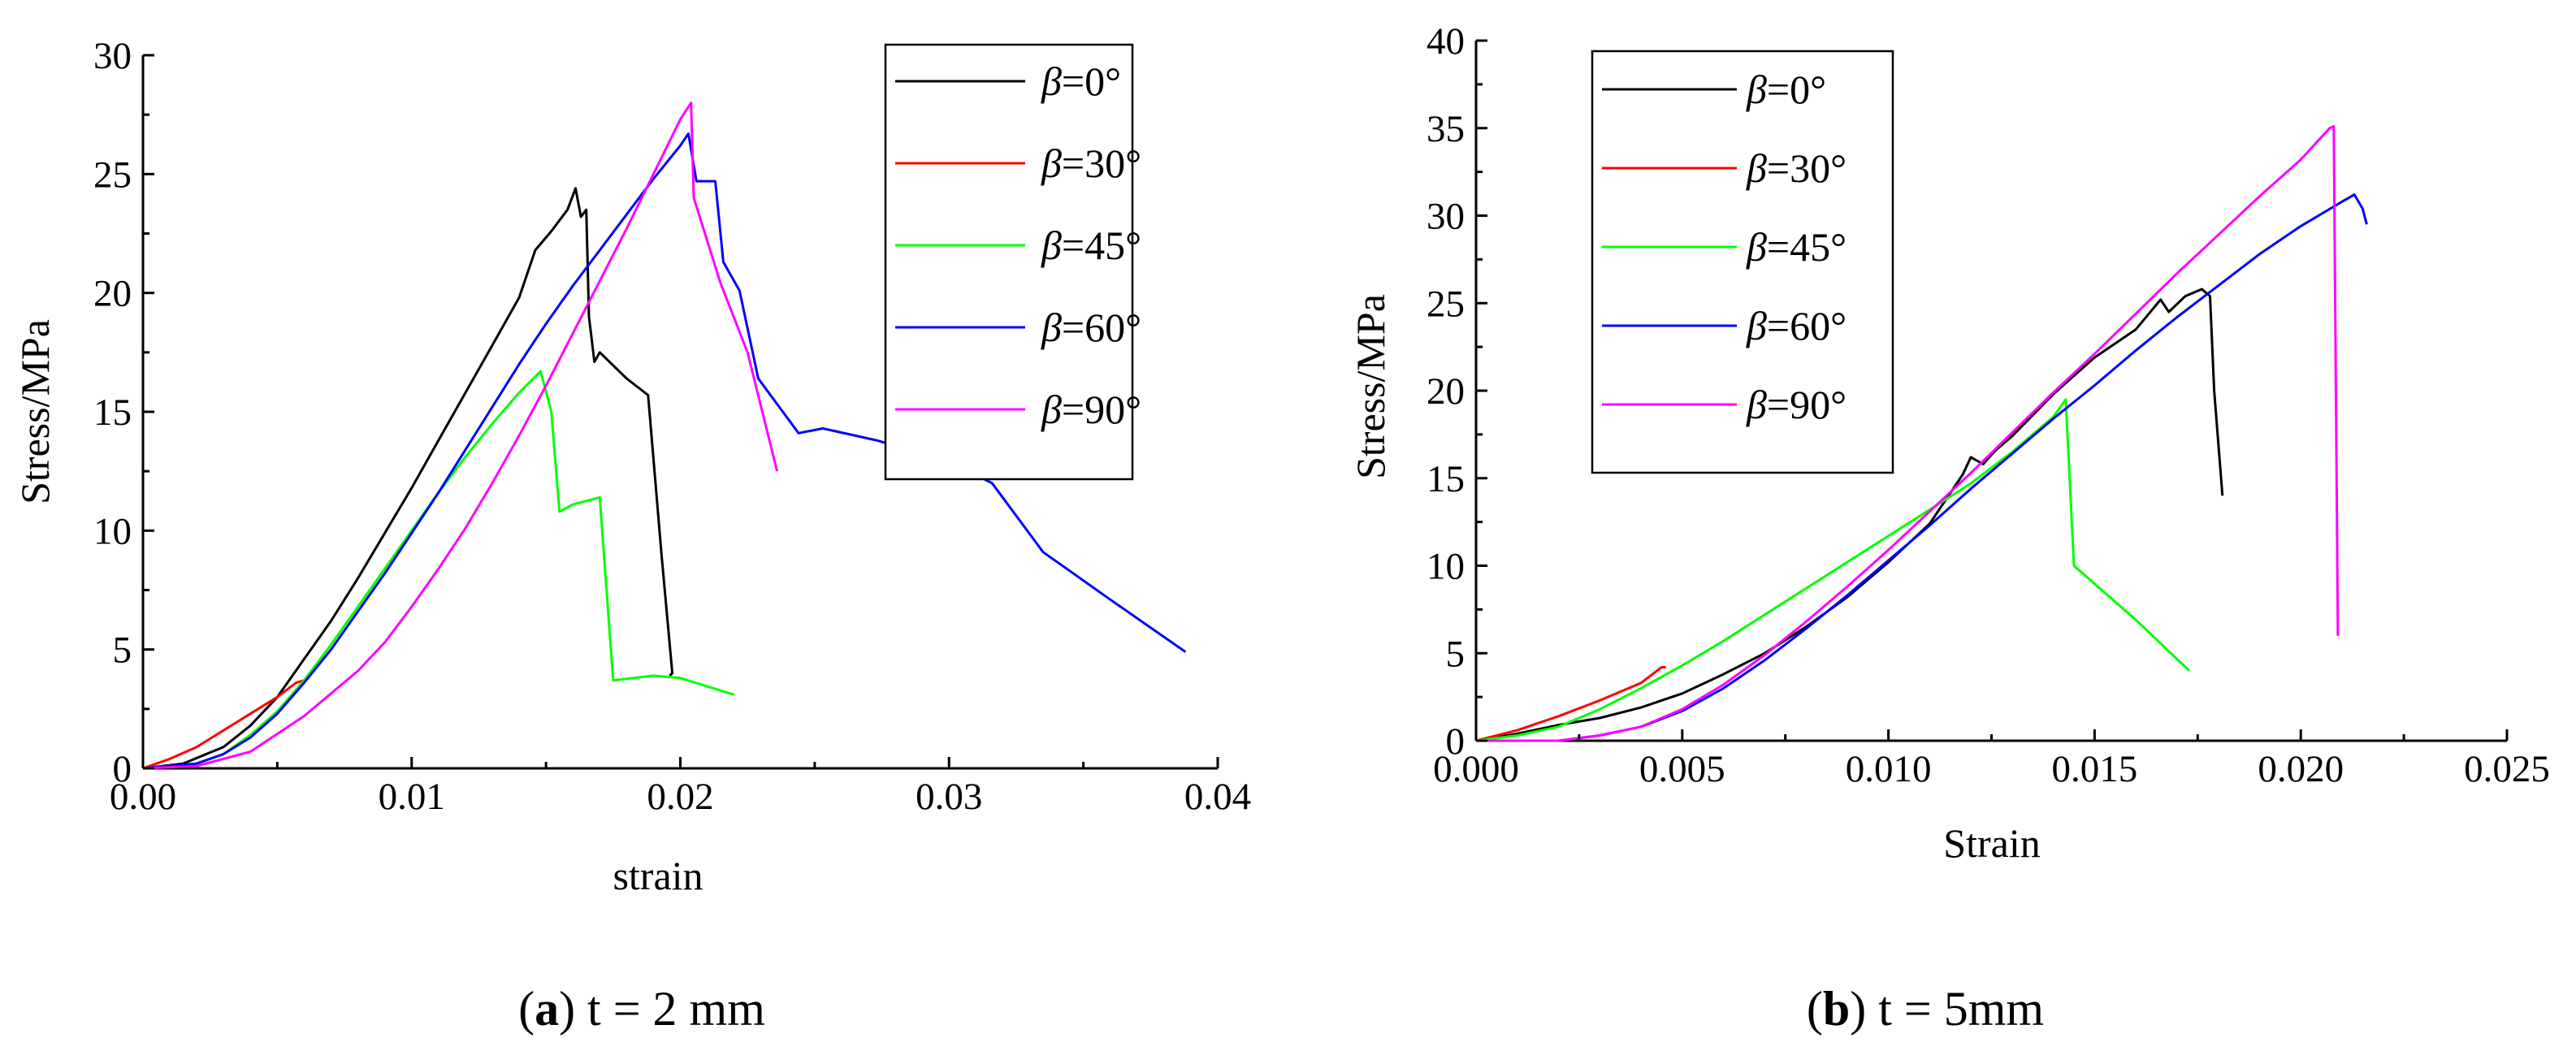 This screenshot has width=2576, height=1051. What do you see at coordinates (1836, 1009) in the screenshot?
I see `chart-b-caption-letter: b` at bounding box center [1836, 1009].